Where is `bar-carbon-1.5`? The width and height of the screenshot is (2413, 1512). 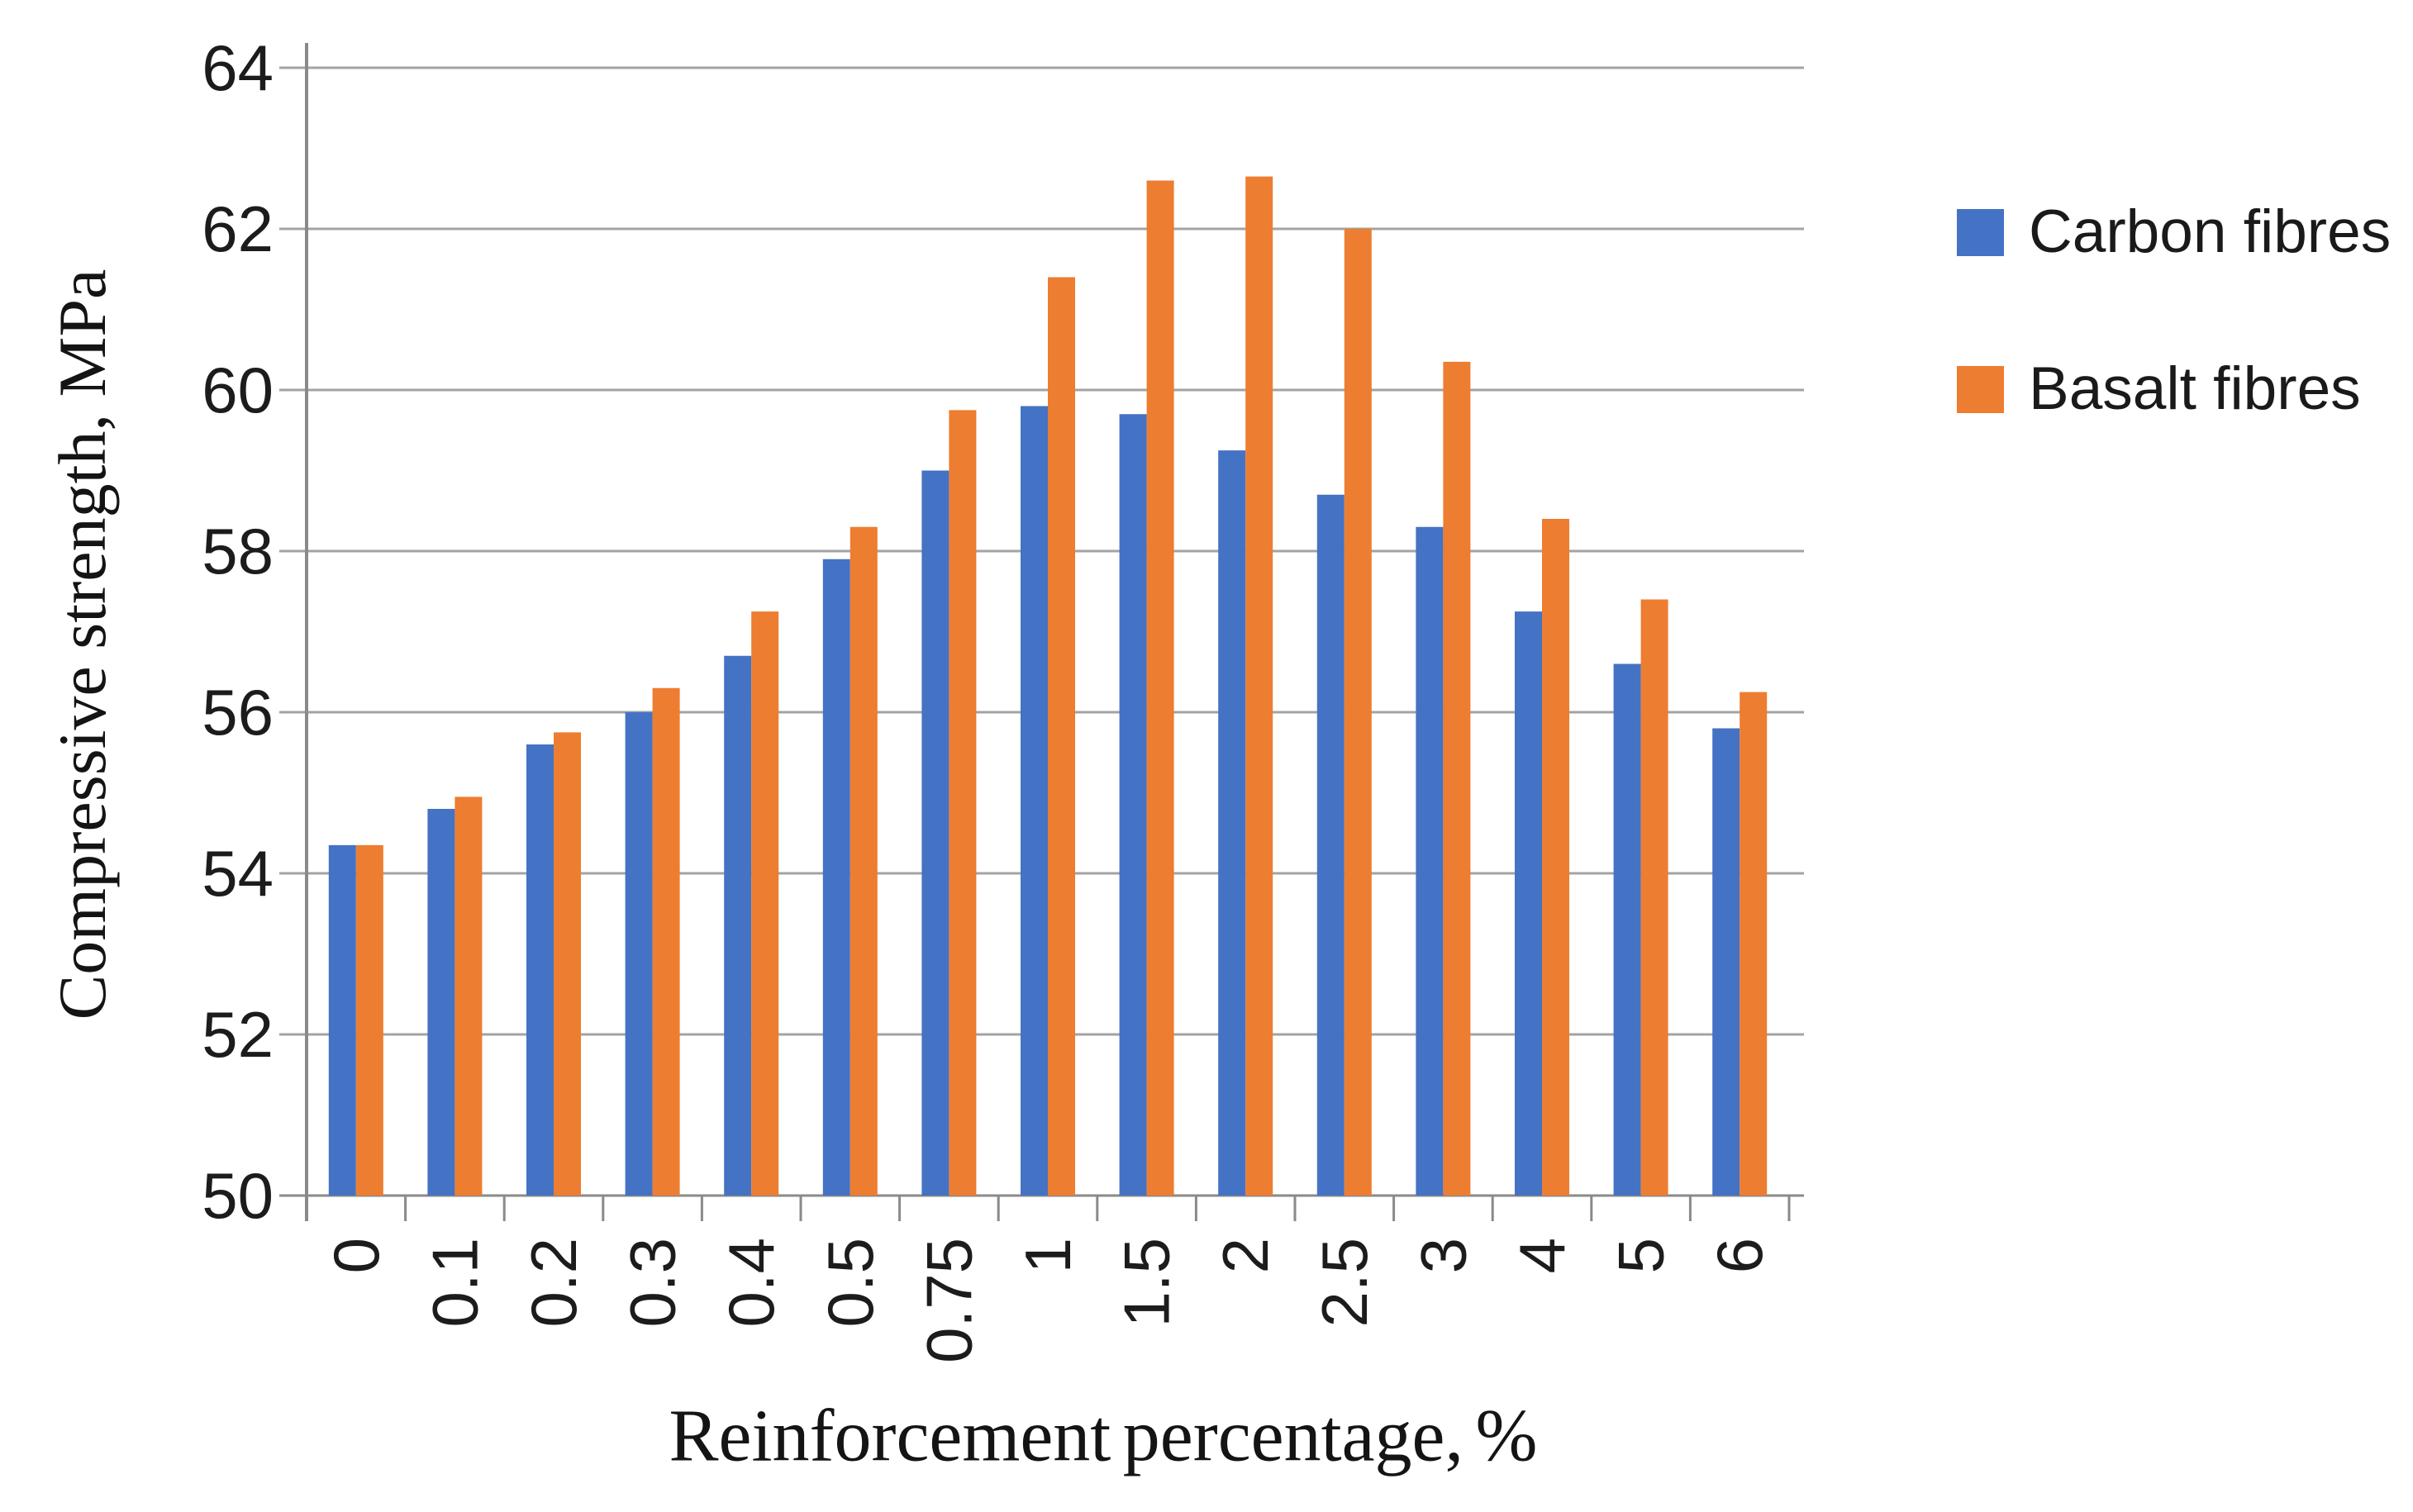
bar-carbon-1.5 is located at coordinates (1133, 805).